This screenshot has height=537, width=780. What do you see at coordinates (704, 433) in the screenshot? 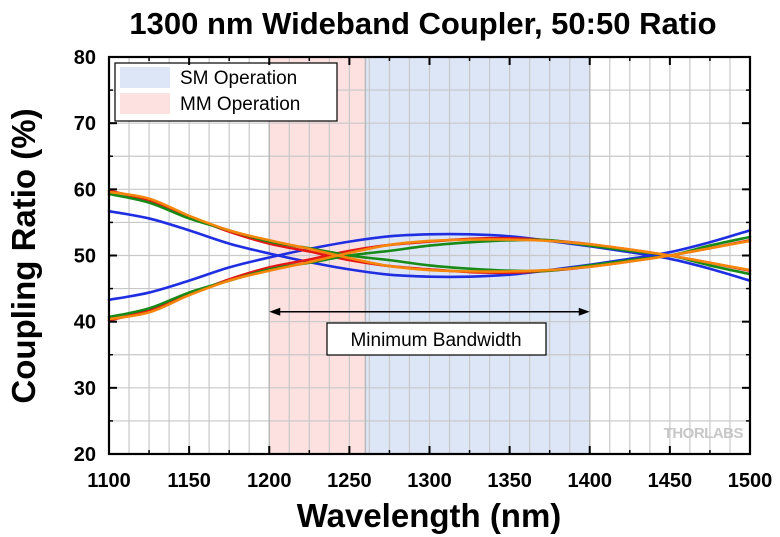
I see `thorlabs-watermark: THORLABS` at bounding box center [704, 433].